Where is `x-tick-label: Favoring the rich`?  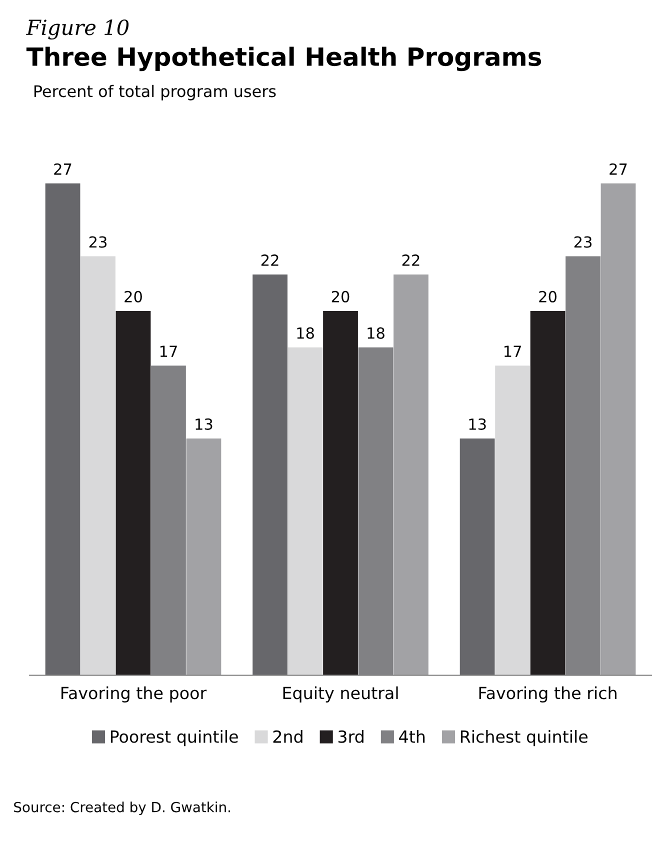 x-tick-label: Favoring the rich is located at coordinates (547, 694).